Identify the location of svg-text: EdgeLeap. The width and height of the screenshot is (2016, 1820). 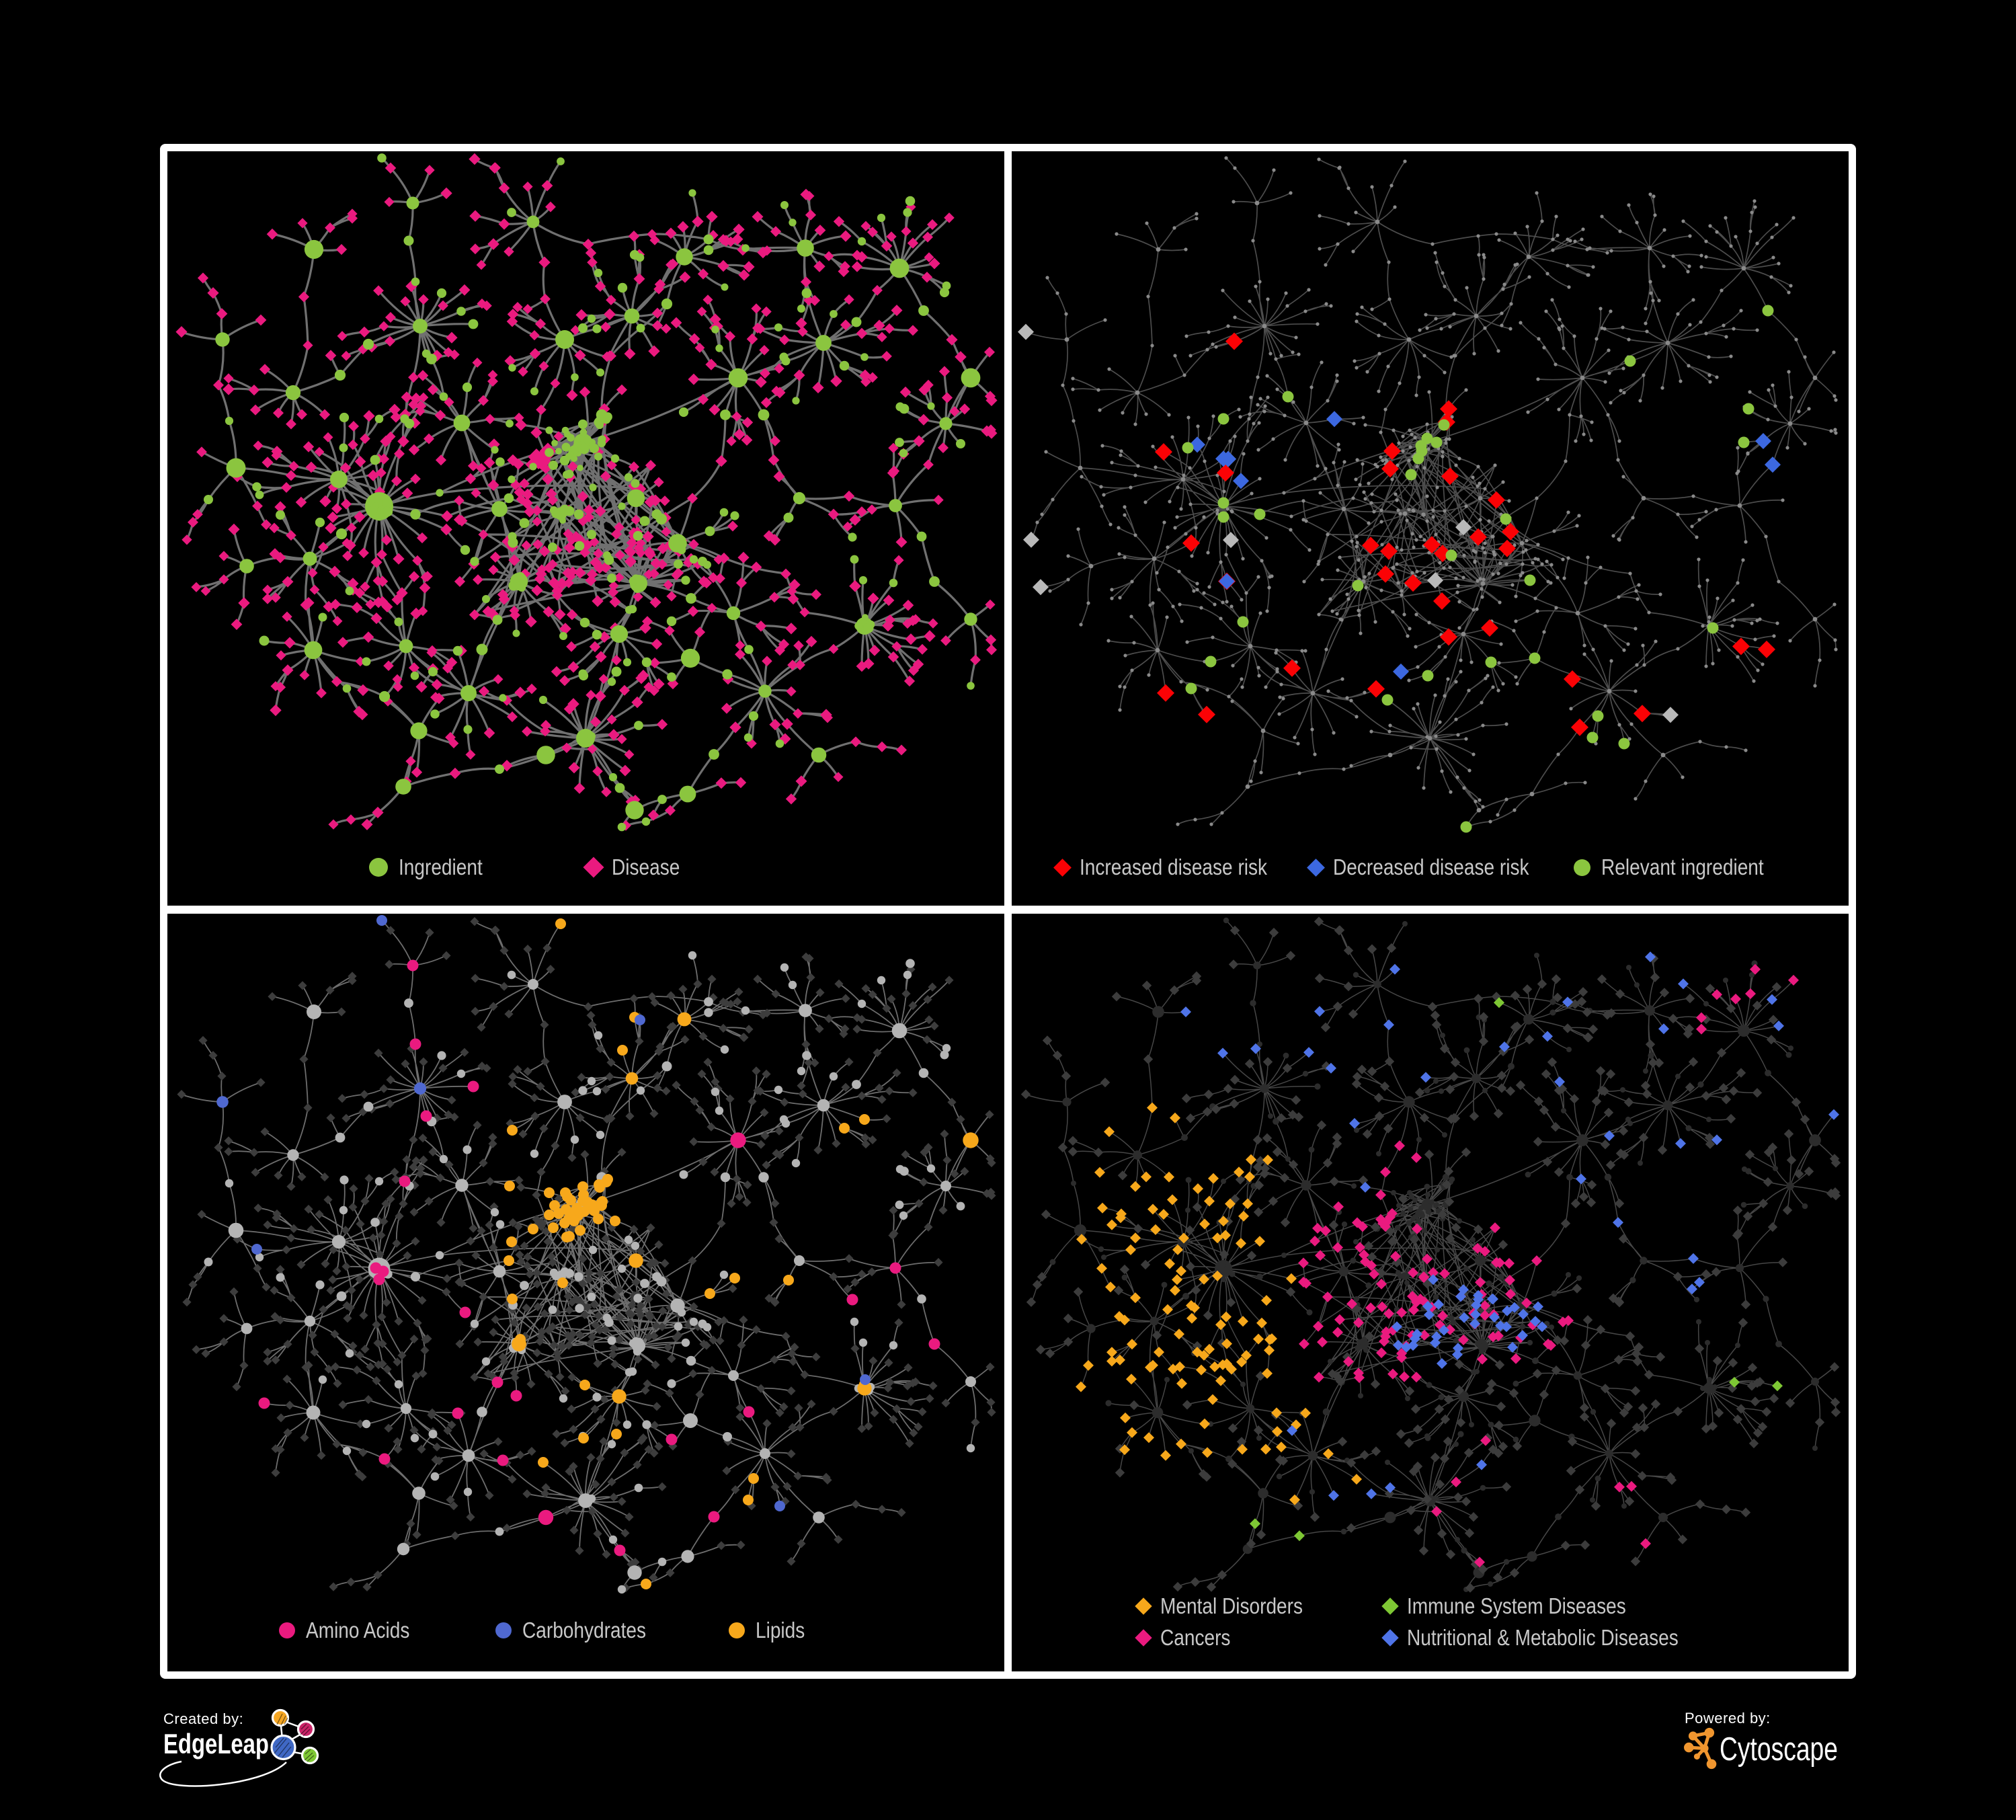
(216, 1743).